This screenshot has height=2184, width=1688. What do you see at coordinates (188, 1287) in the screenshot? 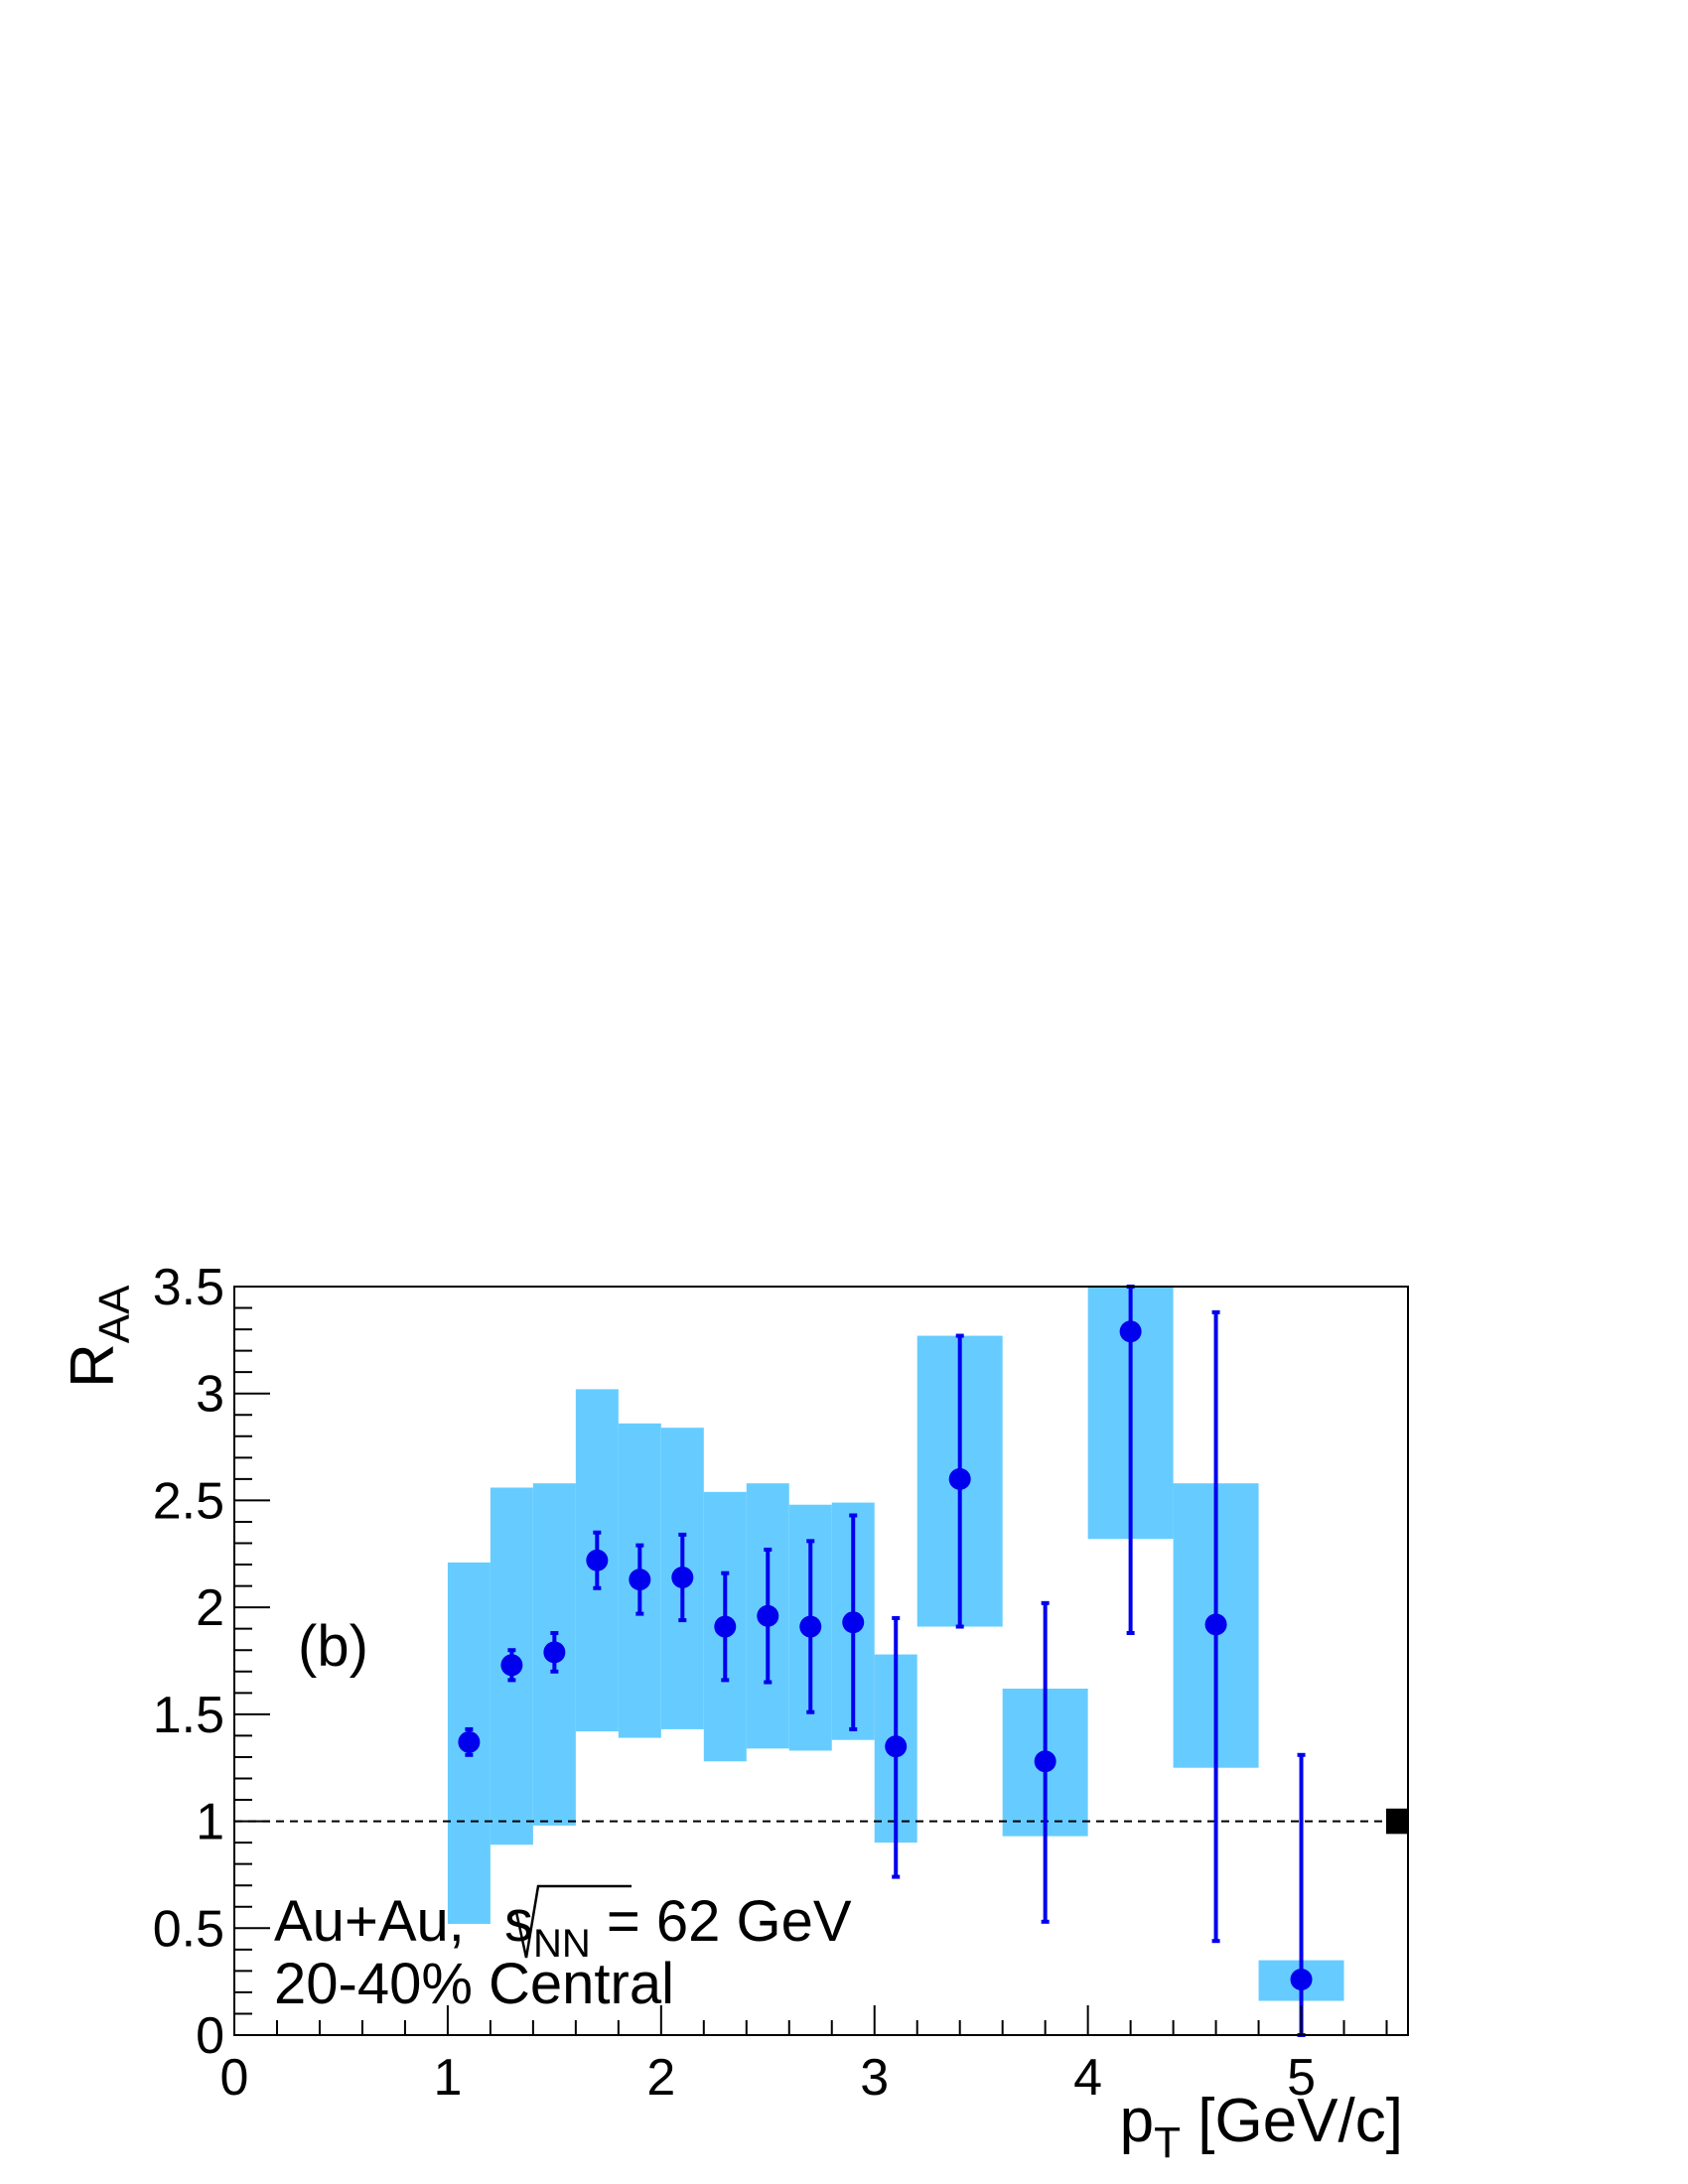
I see `y-tick-label-3.5: 3.5` at bounding box center [188, 1287].